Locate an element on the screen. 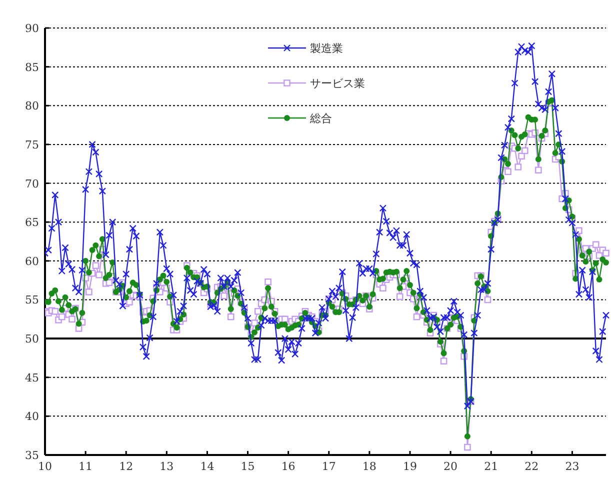  y-tick-label: 45 is located at coordinates (32, 377).